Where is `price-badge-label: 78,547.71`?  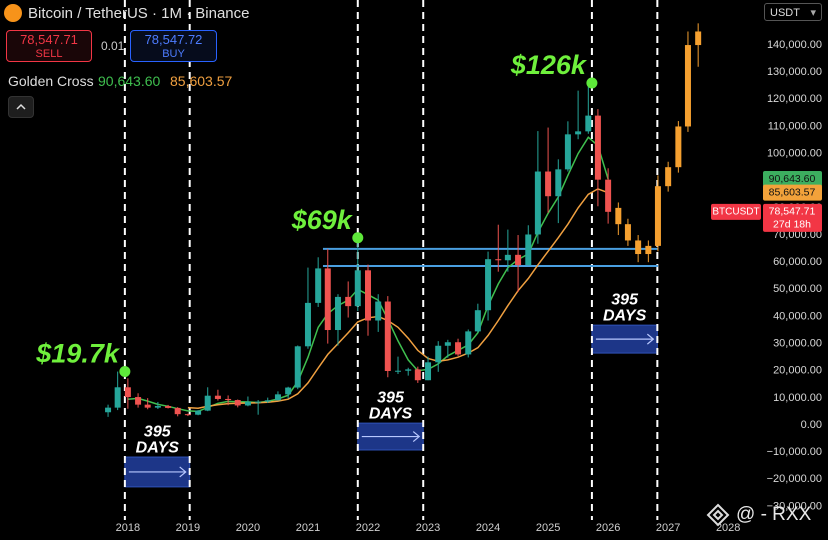
price-badge-label: 78,547.71 is located at coordinates (792, 212).